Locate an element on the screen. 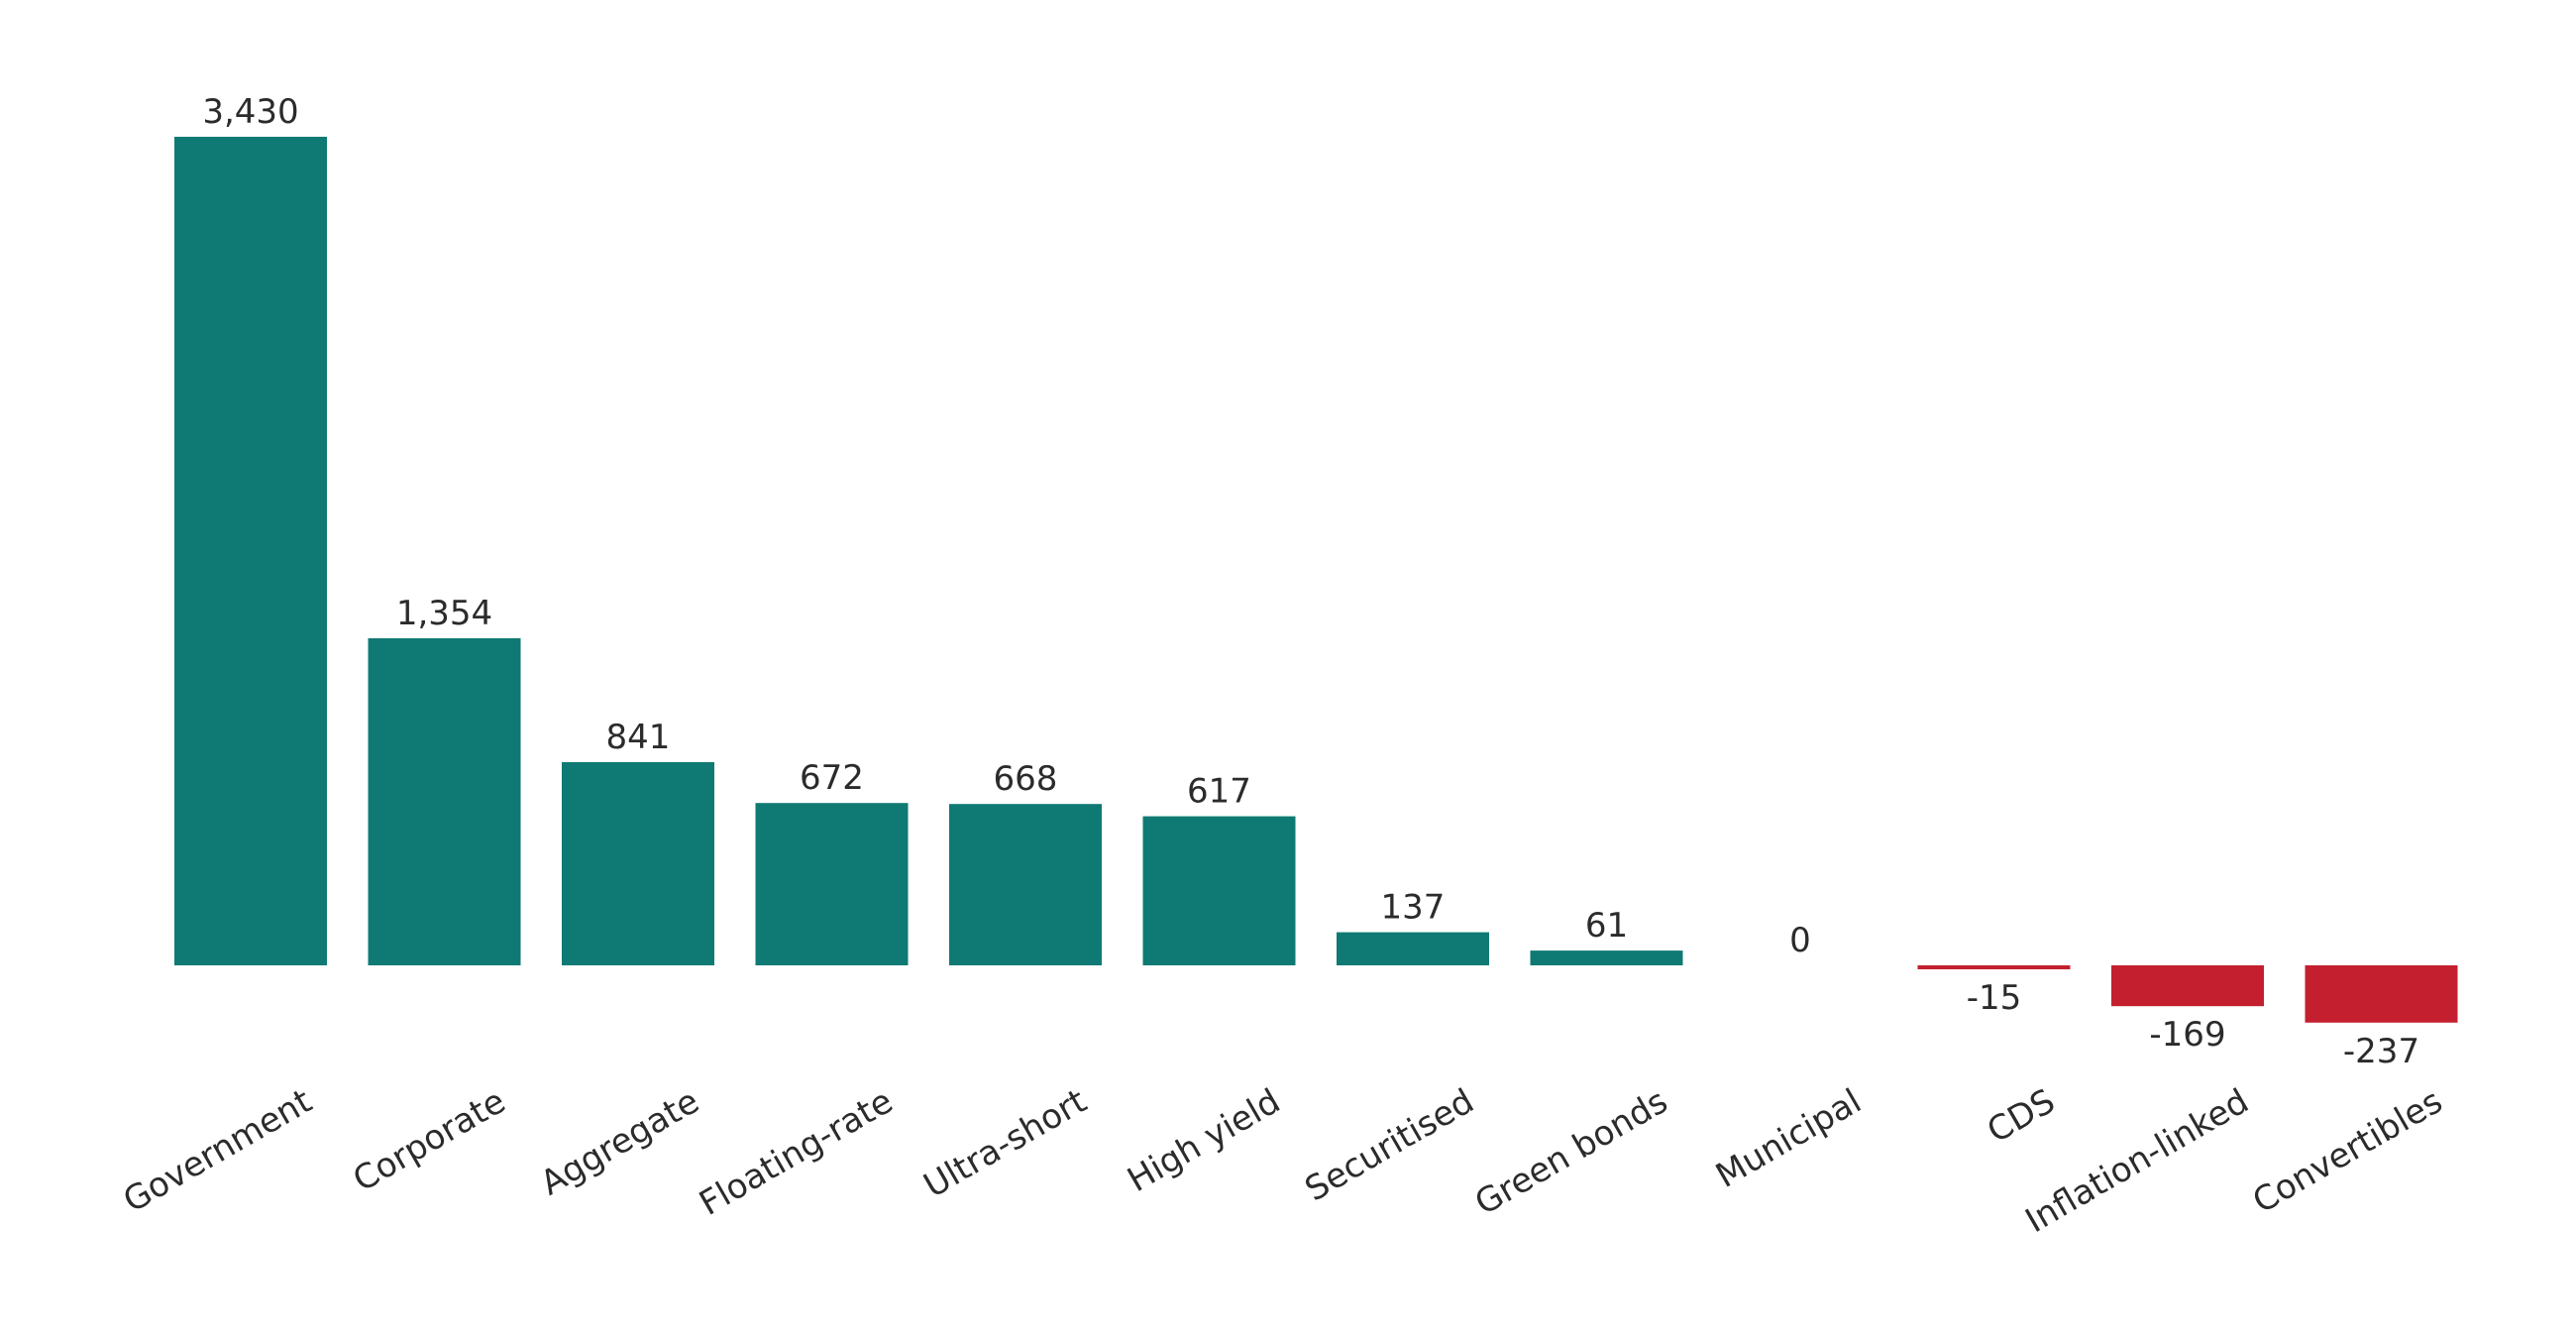  category-label-aggregate: Aggregate is located at coordinates (620, 1142).